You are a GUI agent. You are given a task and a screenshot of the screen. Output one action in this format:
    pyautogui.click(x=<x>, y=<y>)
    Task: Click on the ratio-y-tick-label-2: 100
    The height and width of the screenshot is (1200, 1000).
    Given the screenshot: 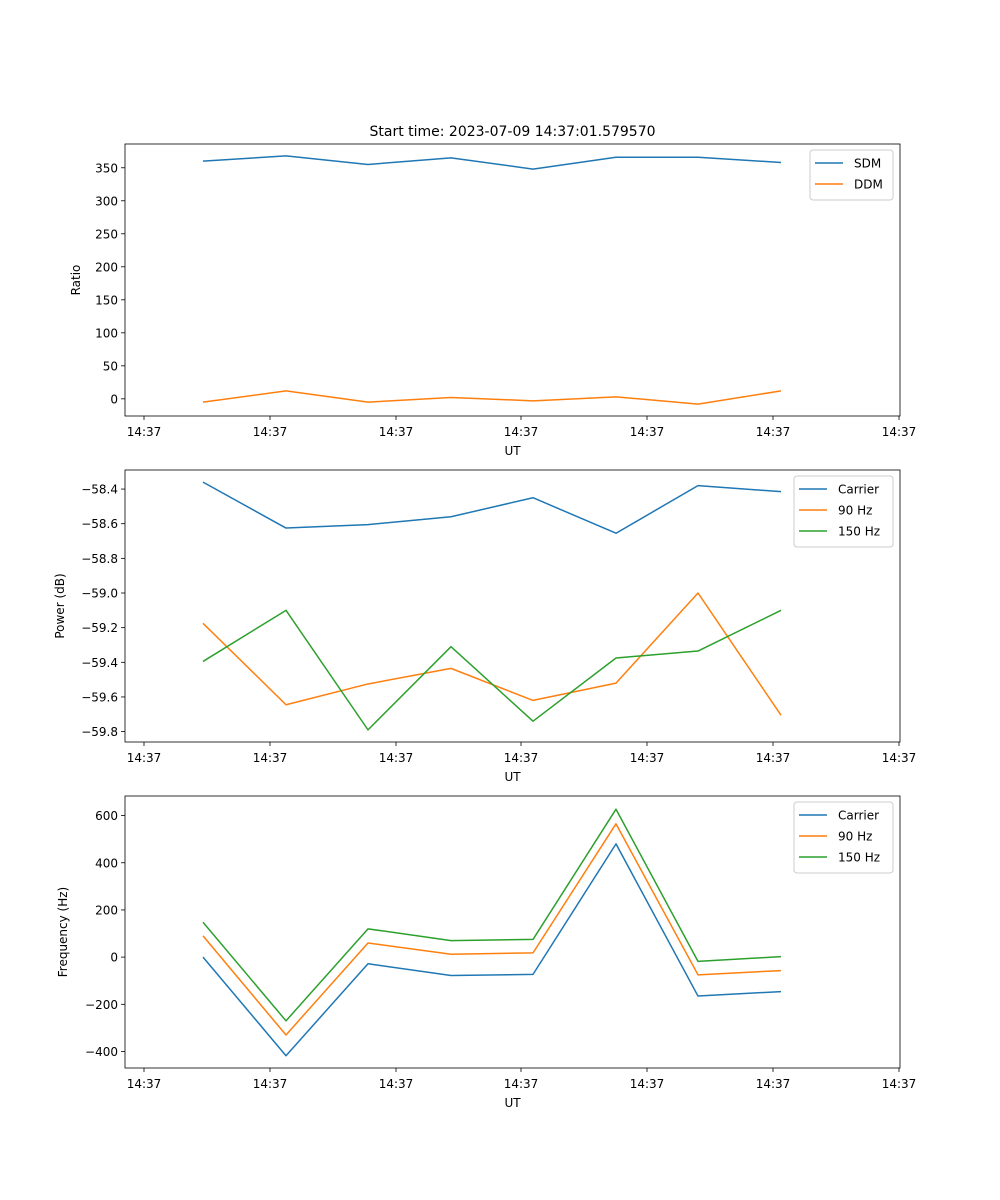 What is the action you would take?
    pyautogui.click(x=106, y=333)
    